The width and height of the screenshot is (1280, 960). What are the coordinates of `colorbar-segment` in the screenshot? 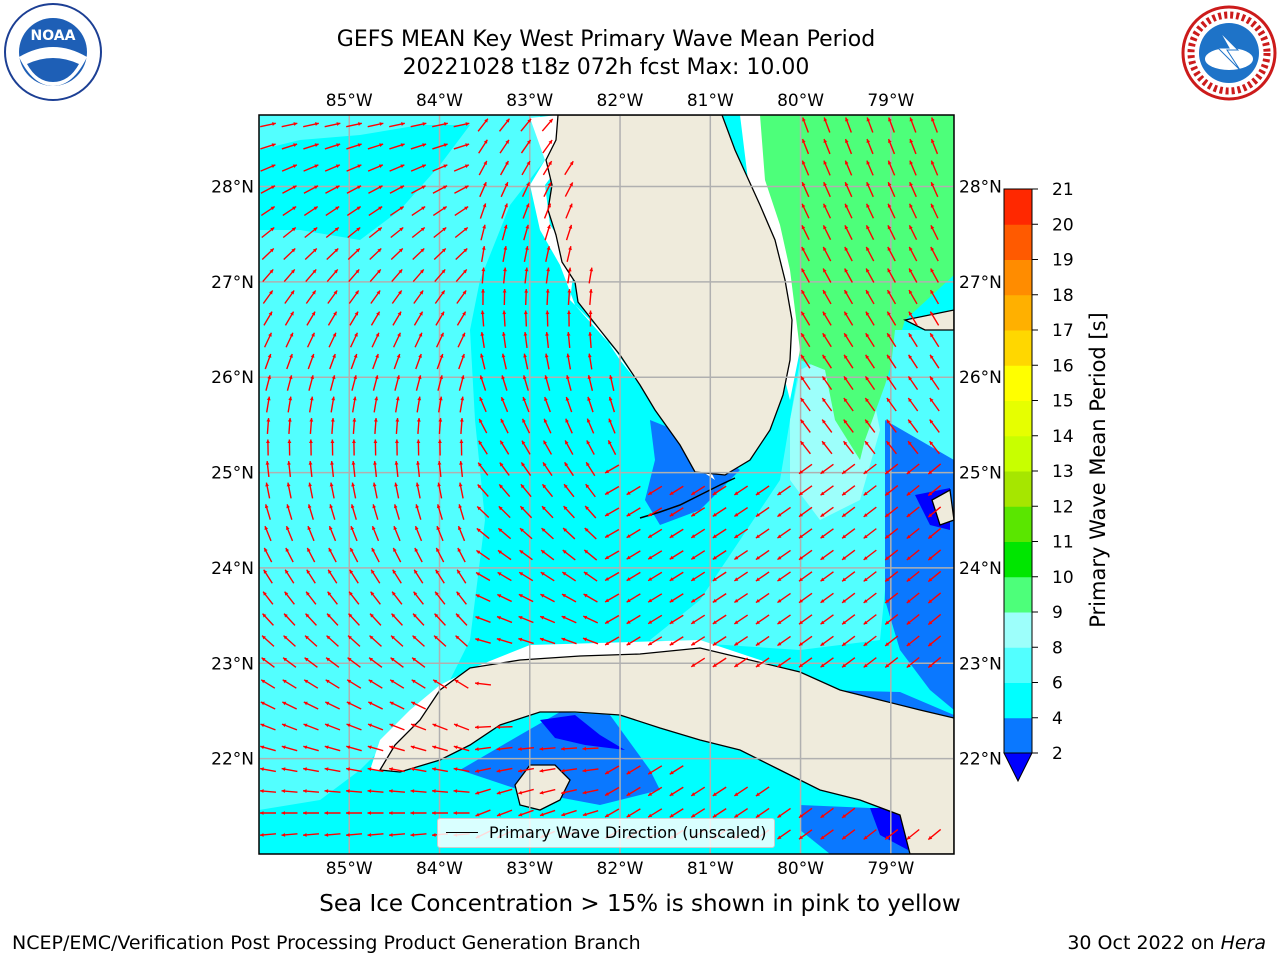 It's located at (1018, 559).